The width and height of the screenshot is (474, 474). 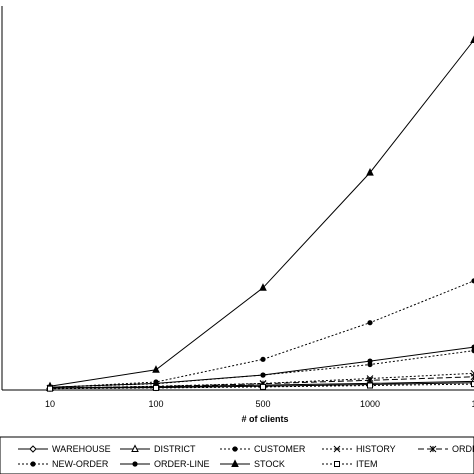 What do you see at coordinates (472, 404) in the screenshot?
I see `x-tick-label: 1` at bounding box center [472, 404].